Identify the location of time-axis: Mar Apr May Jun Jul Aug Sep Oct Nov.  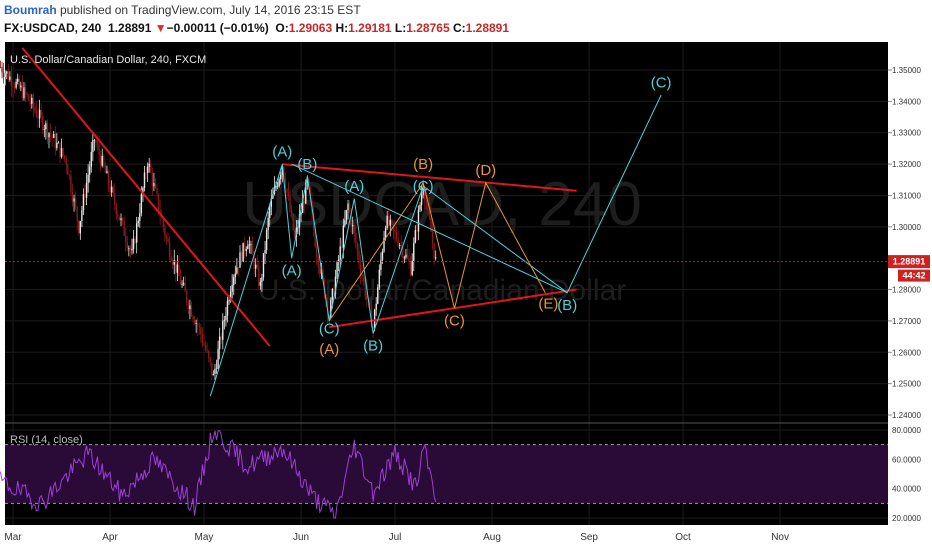
(396, 537).